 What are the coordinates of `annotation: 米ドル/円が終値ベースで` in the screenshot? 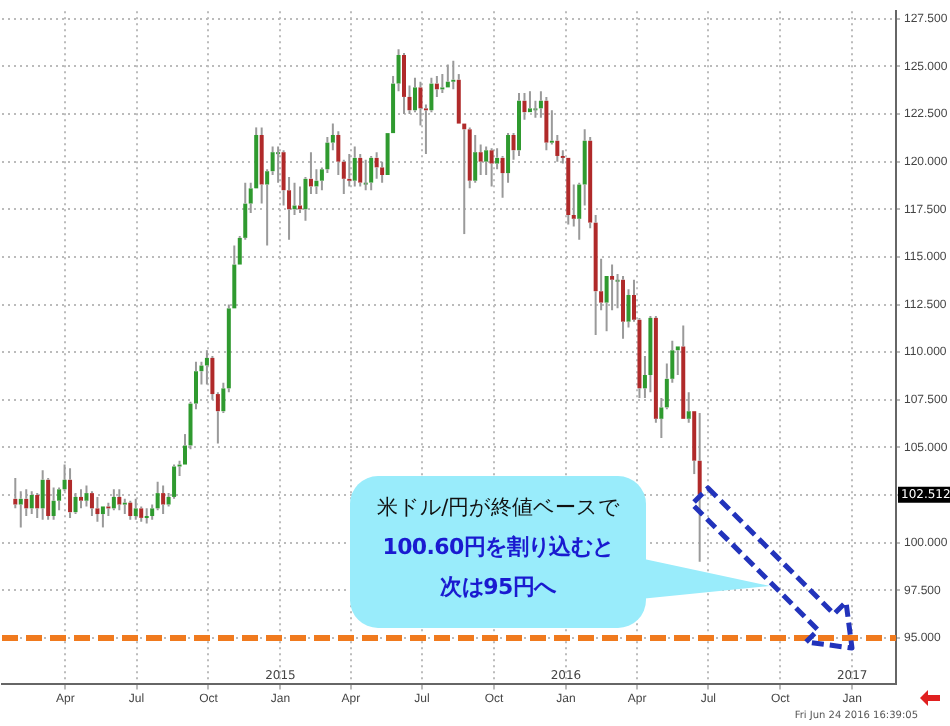 It's located at (498, 509).